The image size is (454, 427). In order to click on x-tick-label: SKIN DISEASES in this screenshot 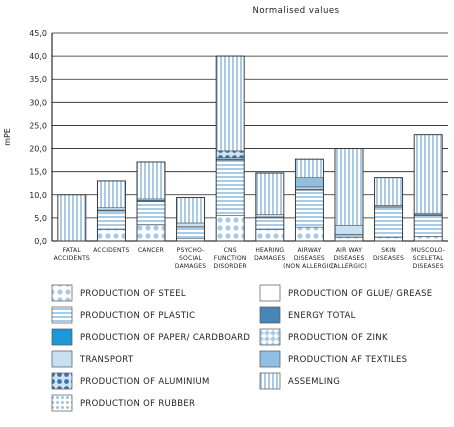, I will do `click(388, 254)`.